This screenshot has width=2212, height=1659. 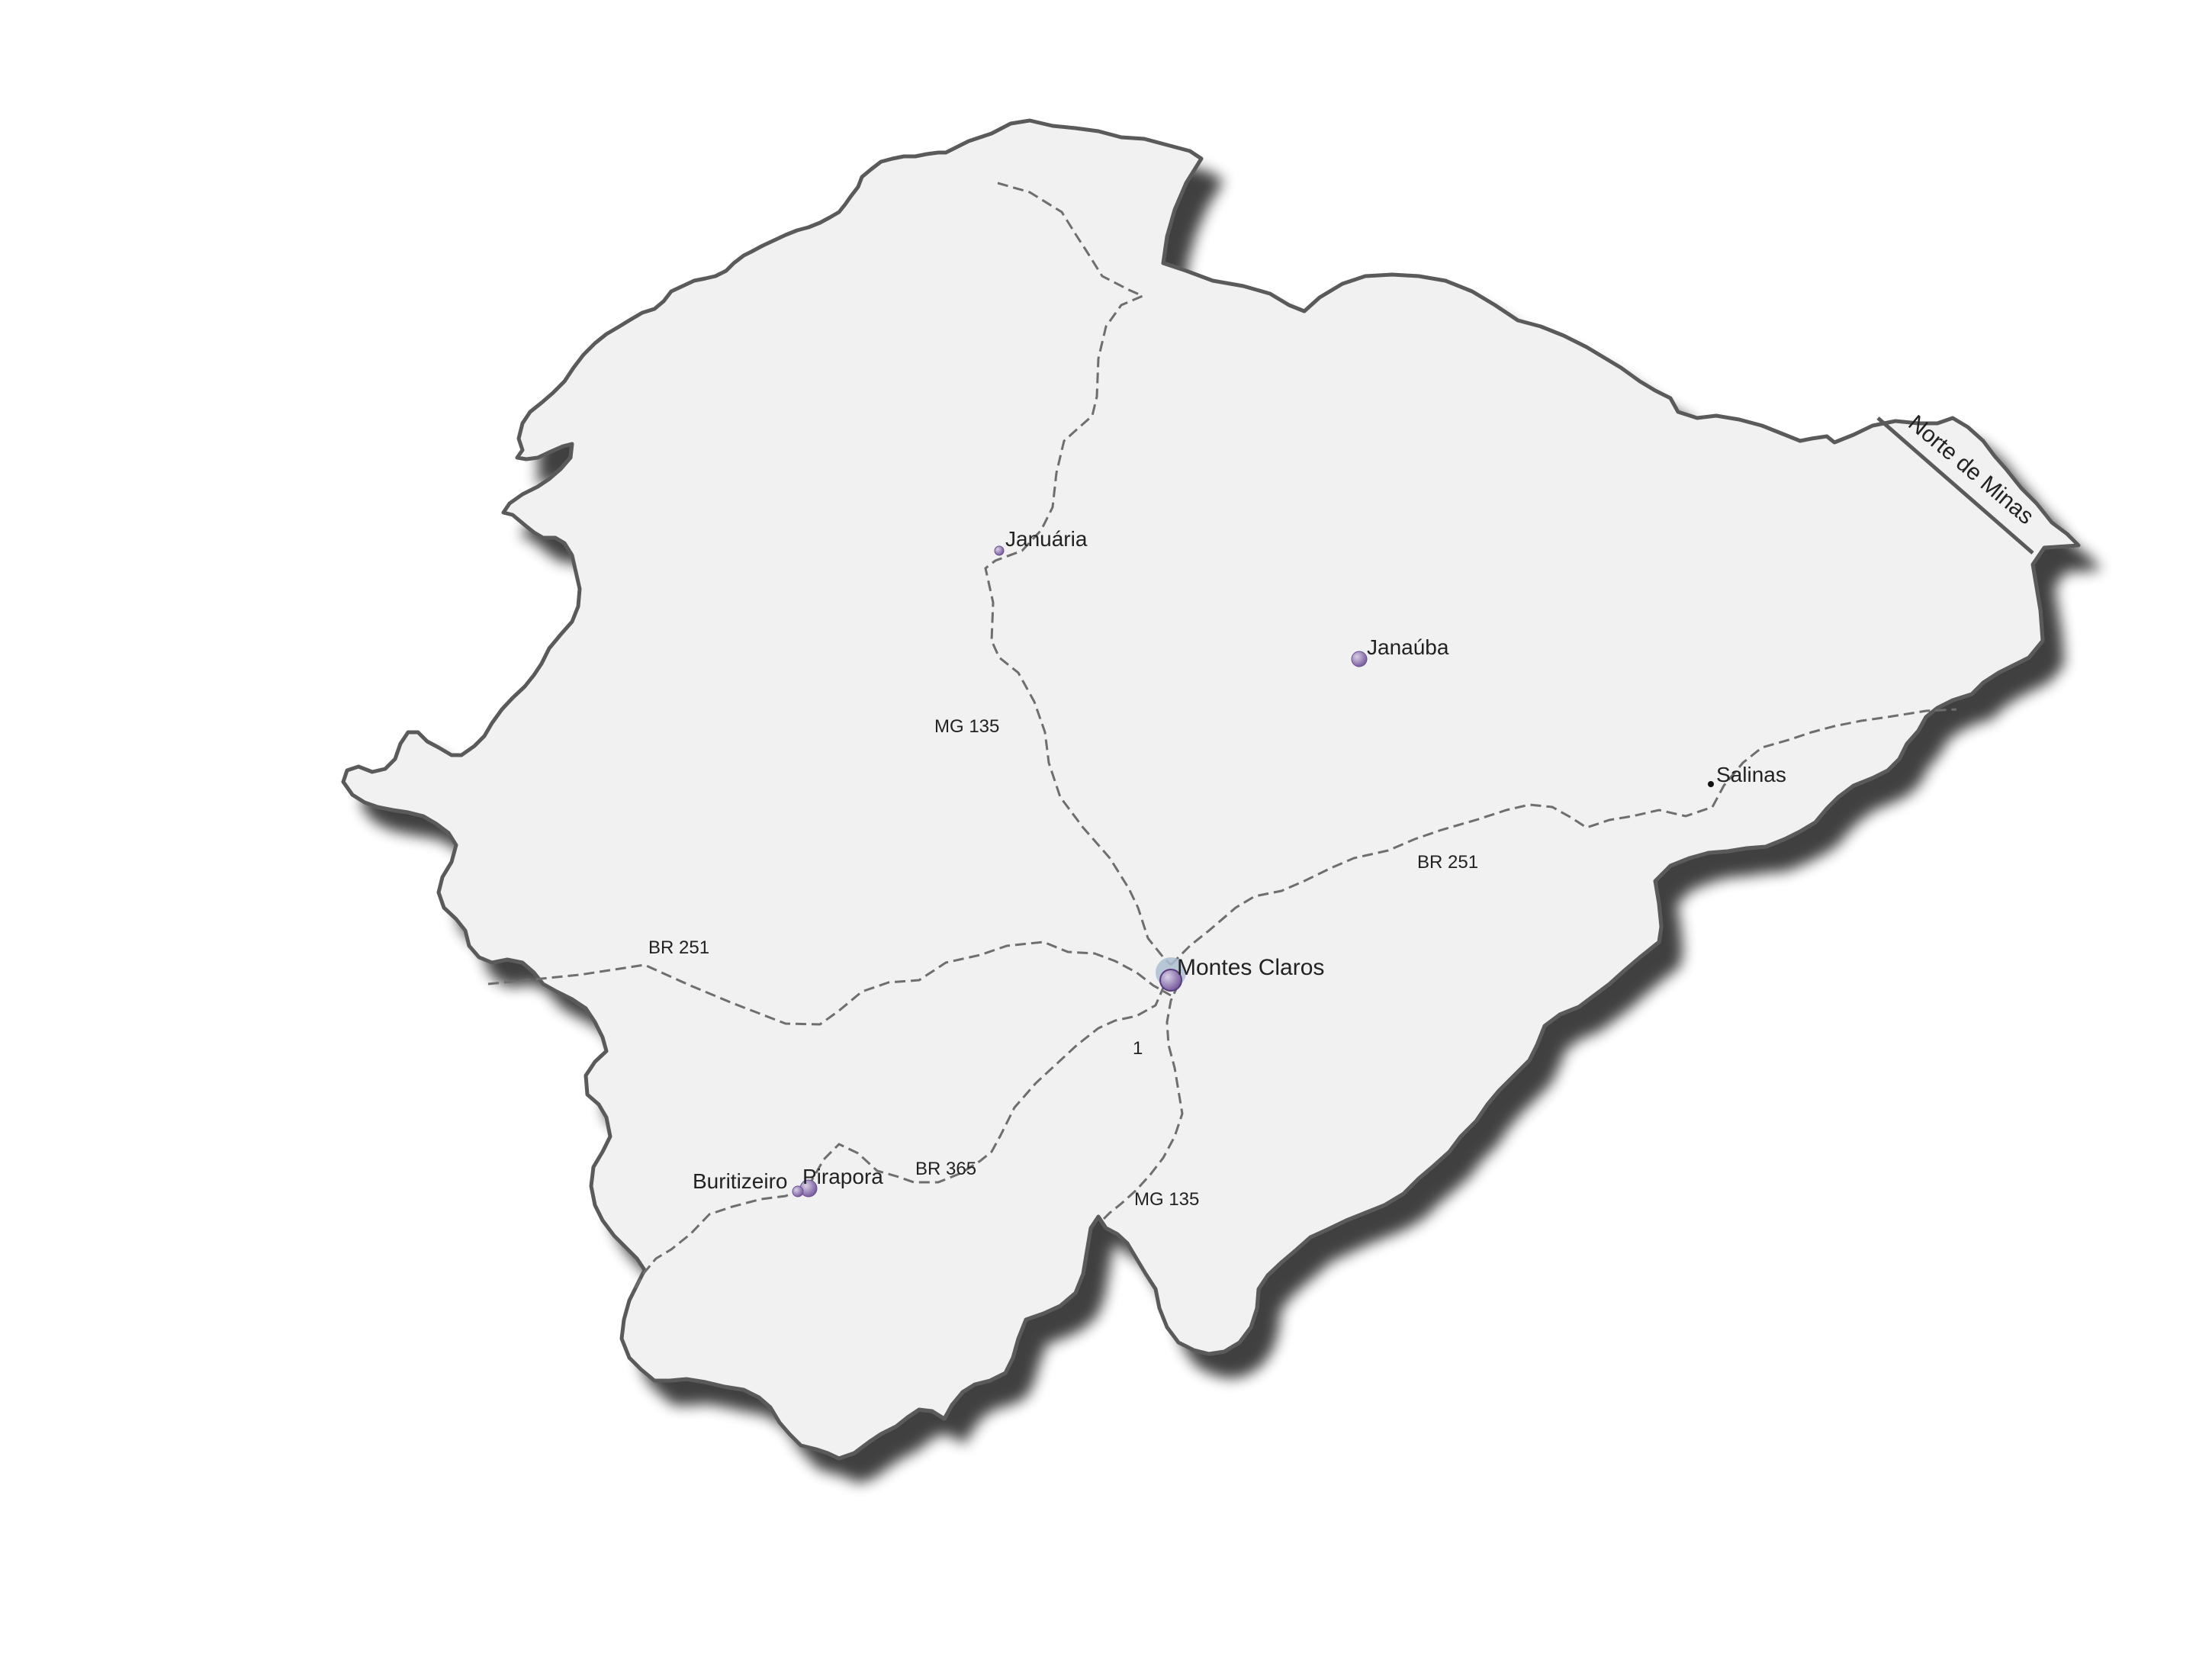 What do you see at coordinates (842, 1176) in the screenshot?
I see `city-label-pirapora: Pirapora` at bounding box center [842, 1176].